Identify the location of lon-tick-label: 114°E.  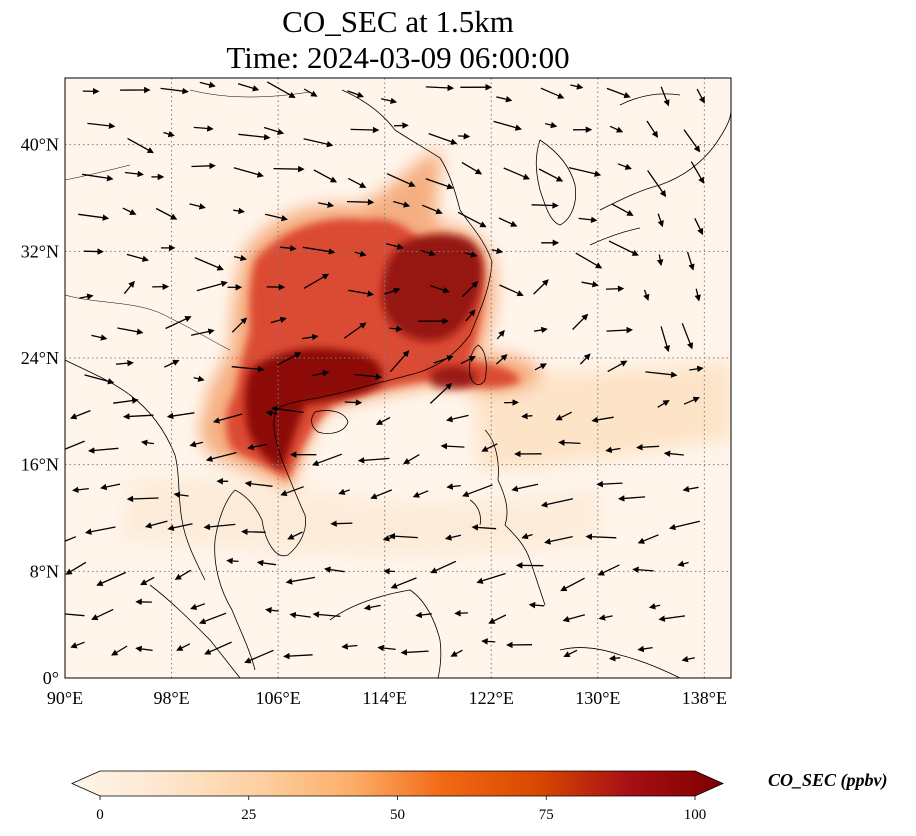
(384, 698).